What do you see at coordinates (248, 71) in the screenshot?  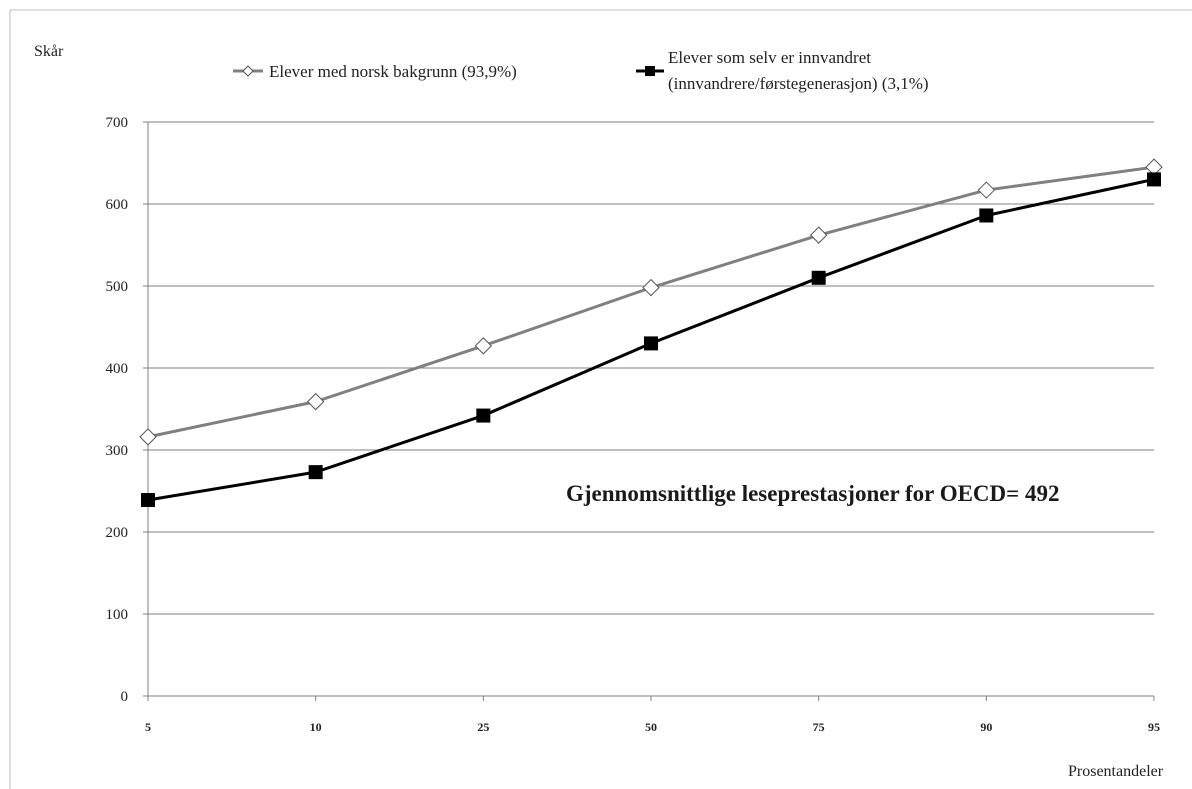 I see `legend-diamond-marker` at bounding box center [248, 71].